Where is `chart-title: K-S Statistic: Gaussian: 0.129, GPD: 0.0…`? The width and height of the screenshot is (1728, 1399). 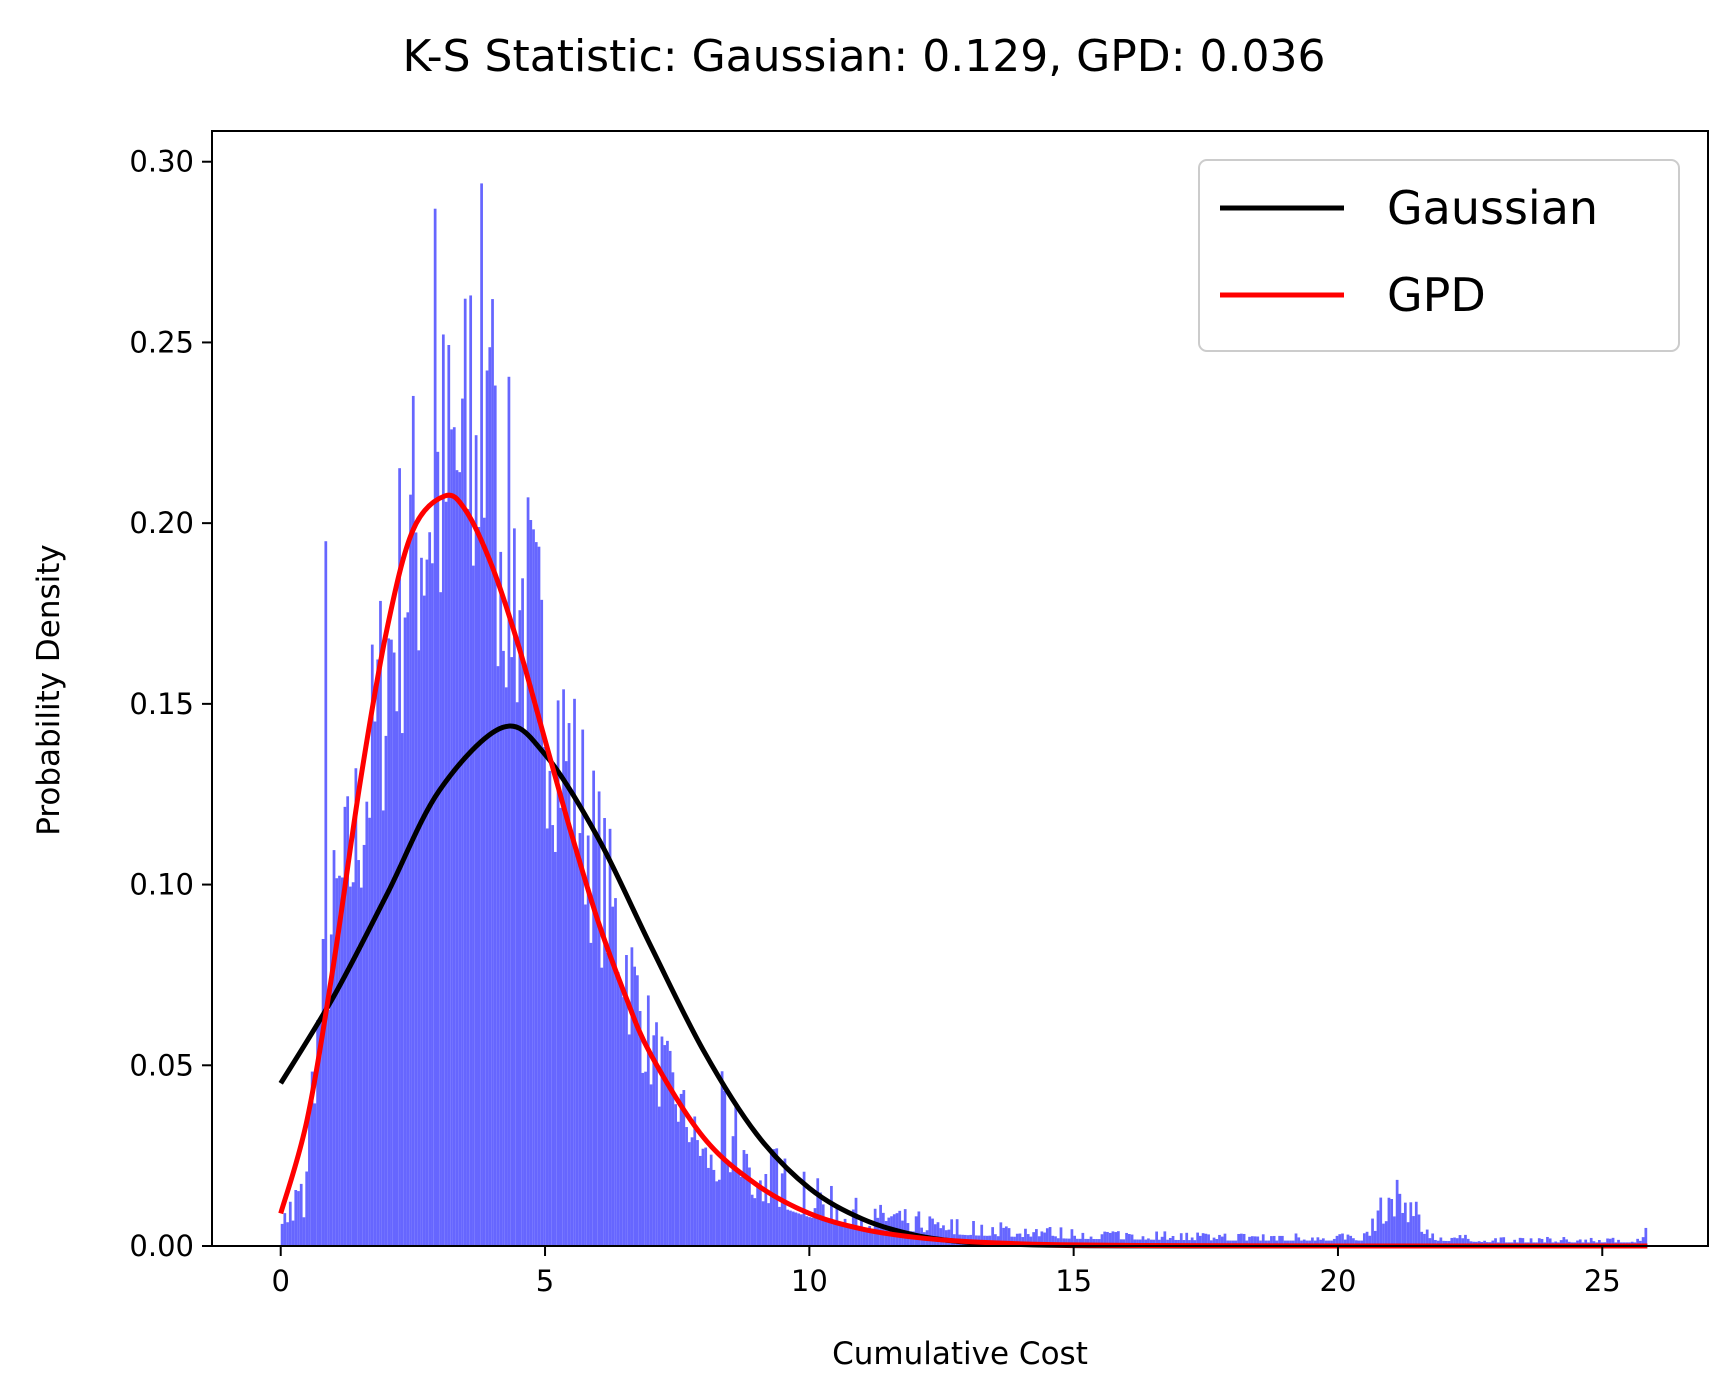 chart-title: K-S Statistic: Gaussian: 0.129, GPD: 0.0… is located at coordinates (864, 56).